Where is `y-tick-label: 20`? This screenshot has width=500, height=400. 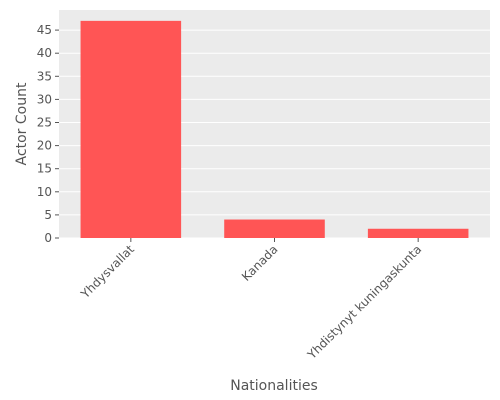
y-tick-label: 20 is located at coordinates (44, 146).